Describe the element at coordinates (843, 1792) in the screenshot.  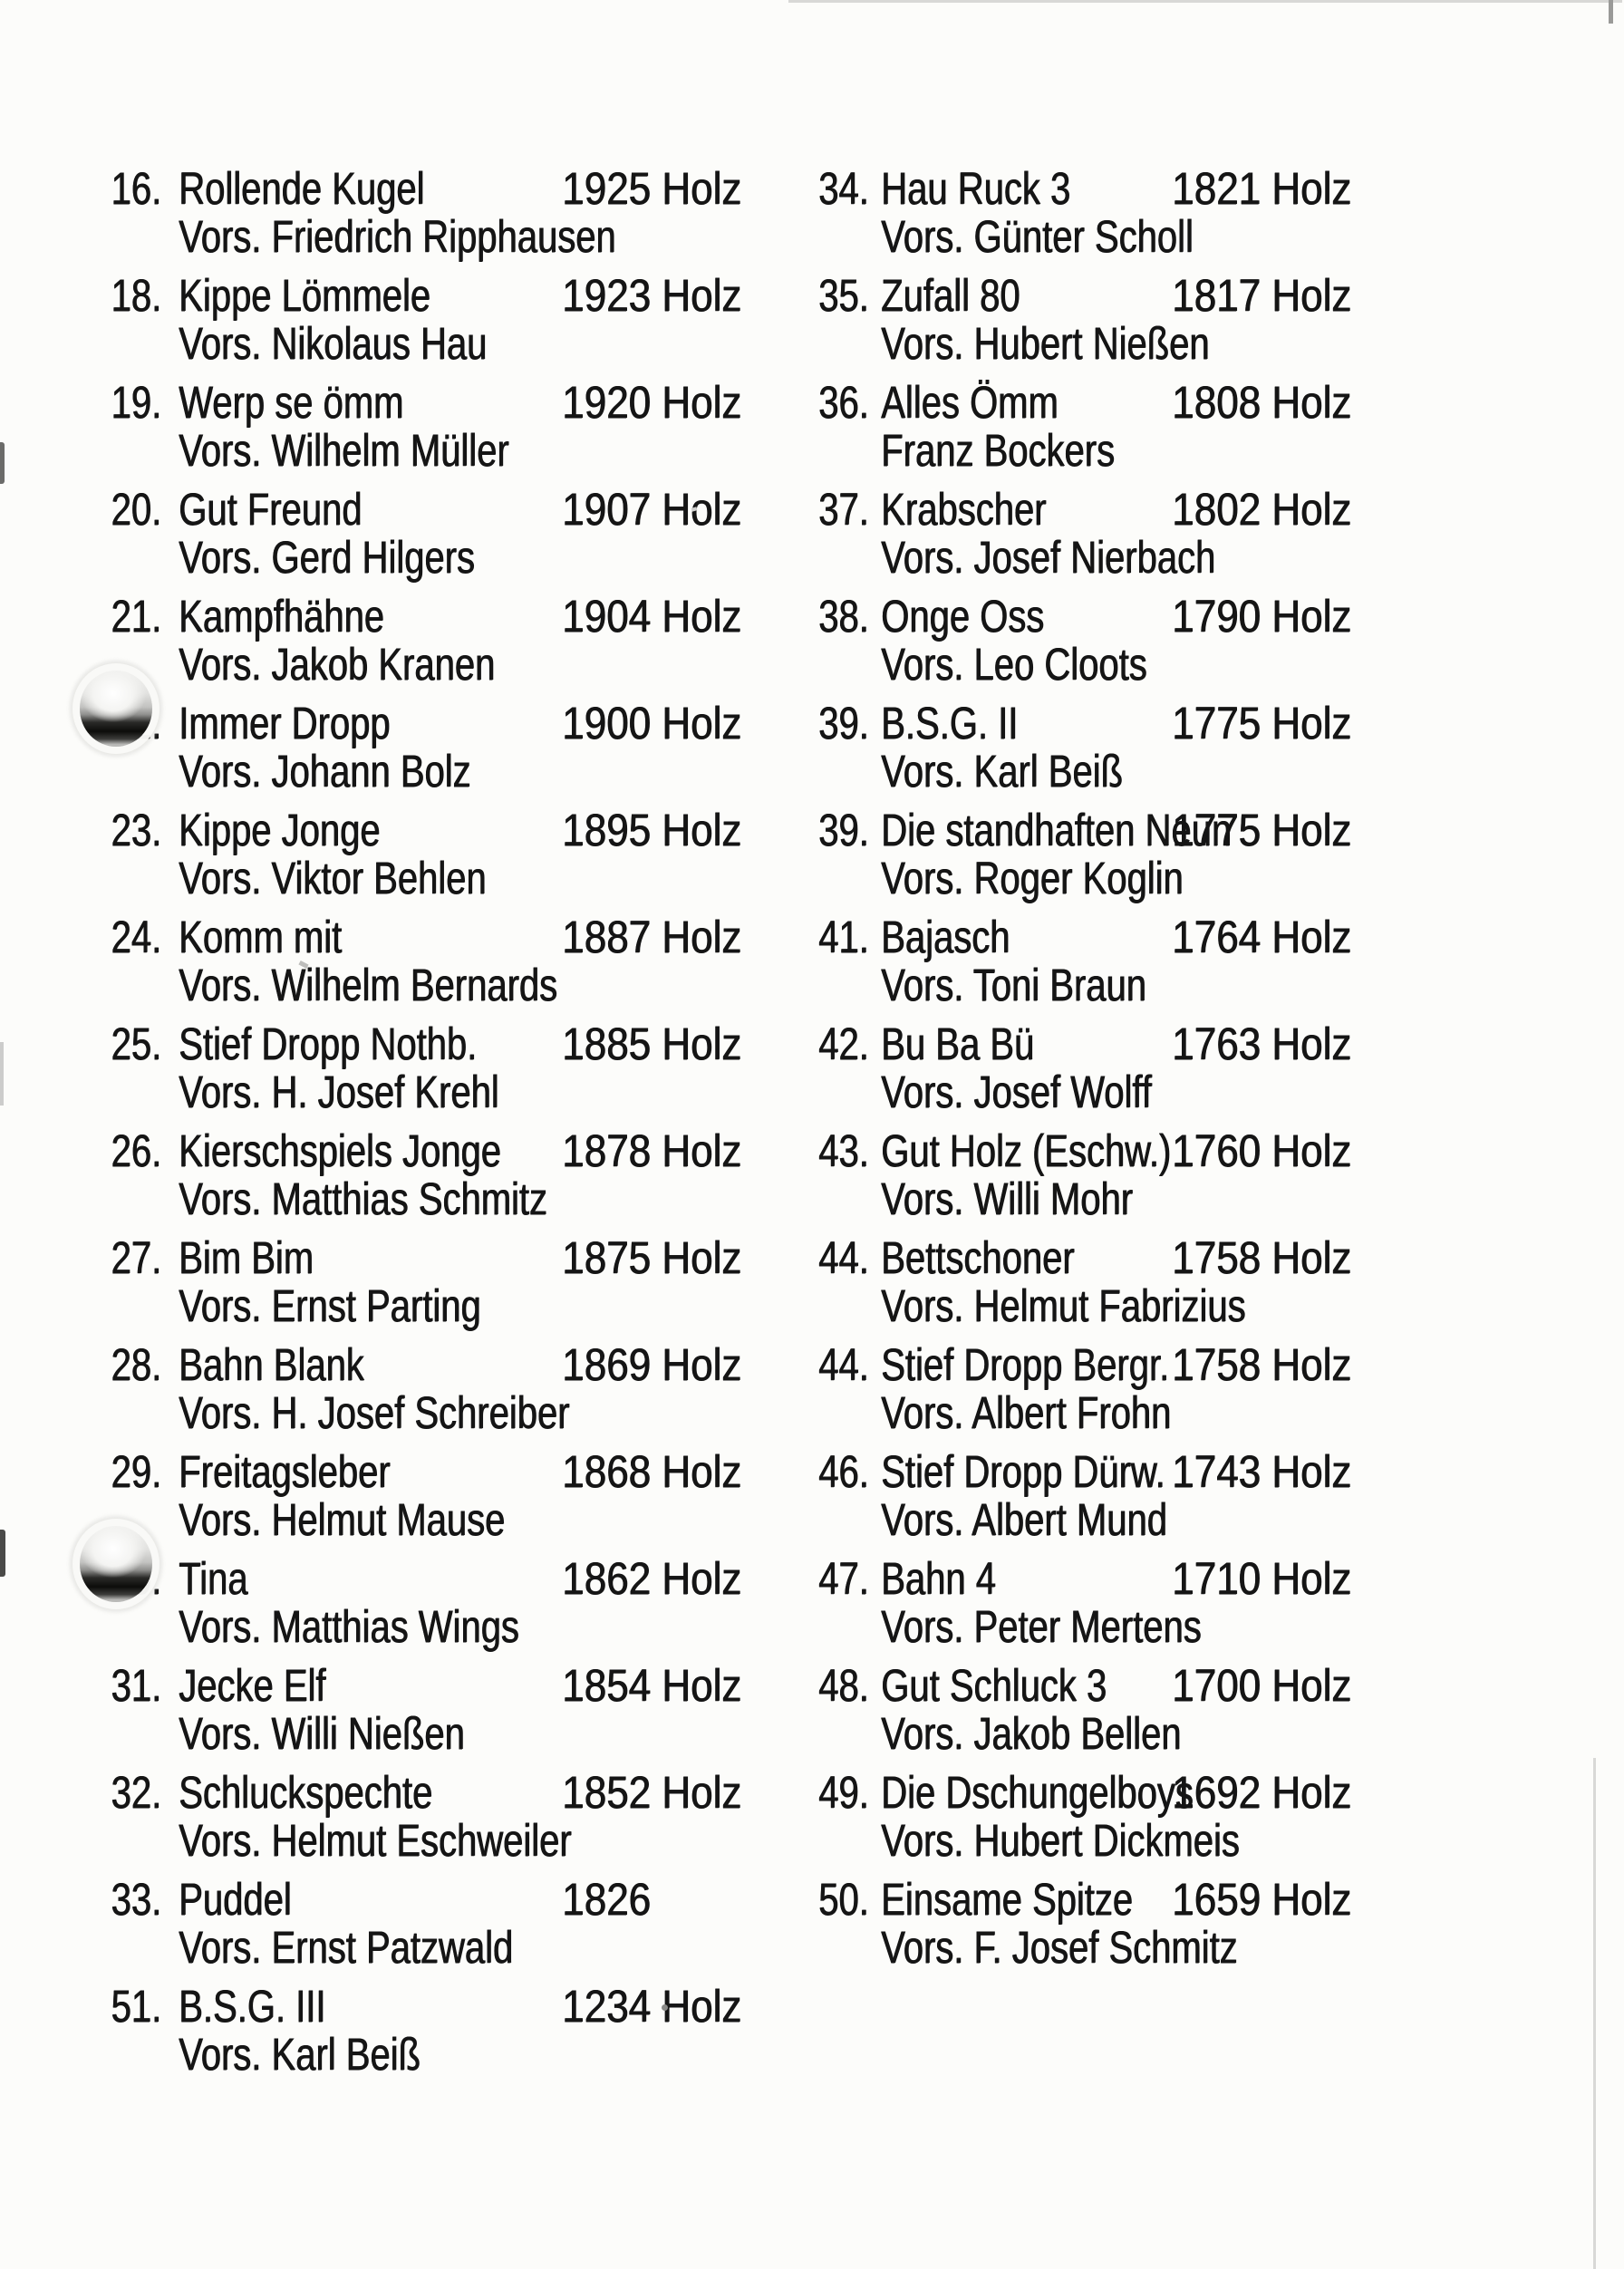
I see `entry-rank: 49.` at that location.